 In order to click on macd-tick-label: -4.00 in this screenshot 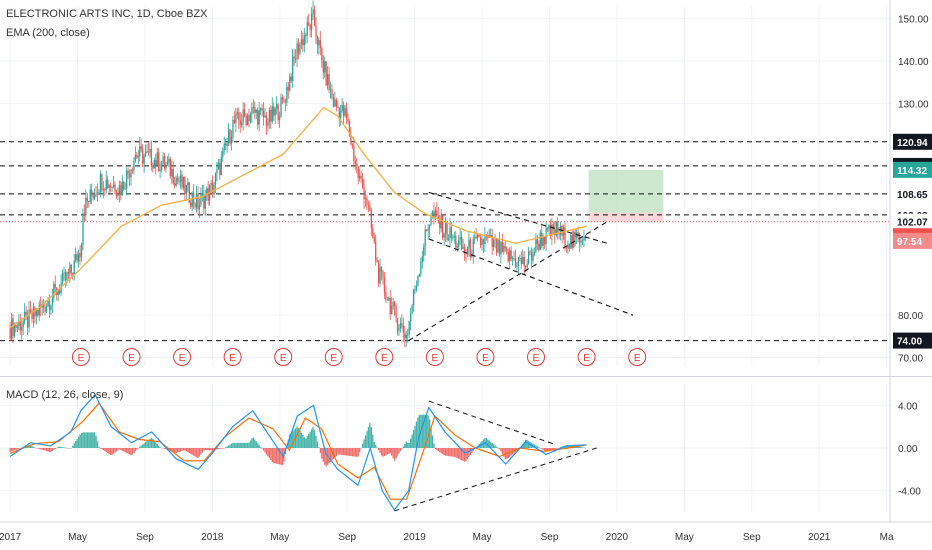, I will do `click(909, 492)`.